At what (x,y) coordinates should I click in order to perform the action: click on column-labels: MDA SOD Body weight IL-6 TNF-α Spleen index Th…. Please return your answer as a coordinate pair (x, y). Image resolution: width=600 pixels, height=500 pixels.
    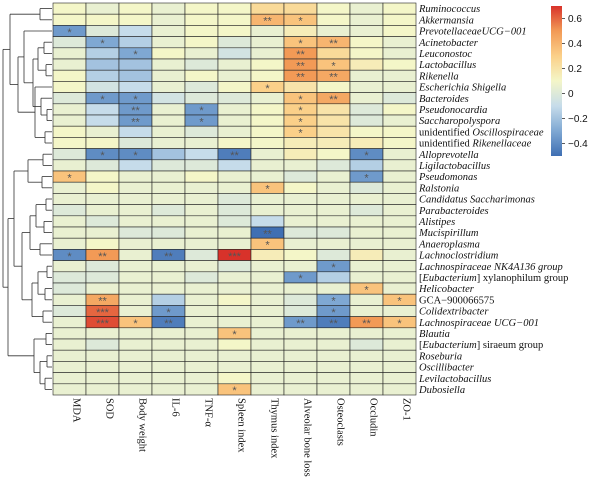
    Looking at the image, I should click on (241, 437).